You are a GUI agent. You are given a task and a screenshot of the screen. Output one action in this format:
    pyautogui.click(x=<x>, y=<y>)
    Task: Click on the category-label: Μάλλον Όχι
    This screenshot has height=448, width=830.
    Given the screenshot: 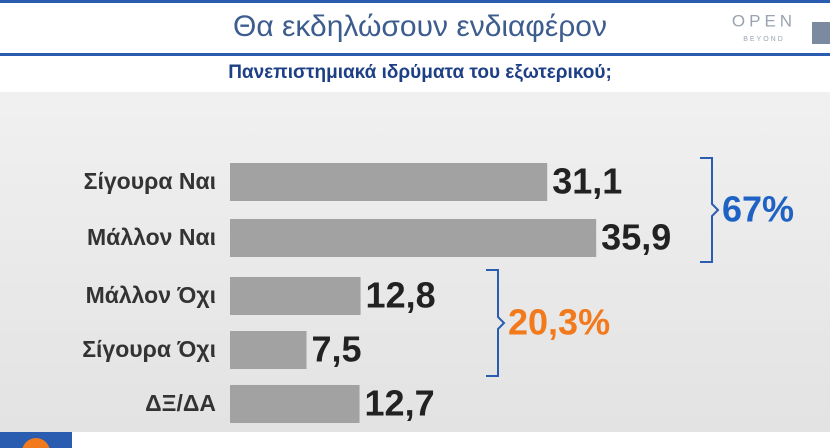 What is the action you would take?
    pyautogui.click(x=151, y=295)
    